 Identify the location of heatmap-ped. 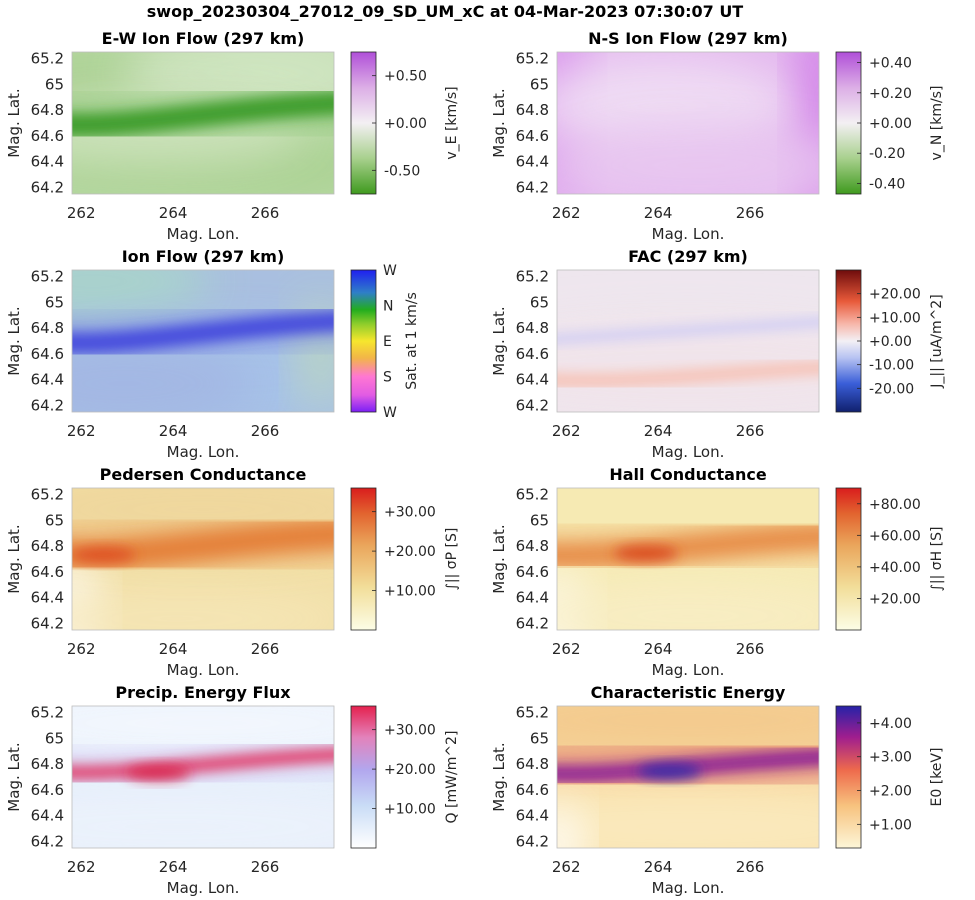
(203, 559).